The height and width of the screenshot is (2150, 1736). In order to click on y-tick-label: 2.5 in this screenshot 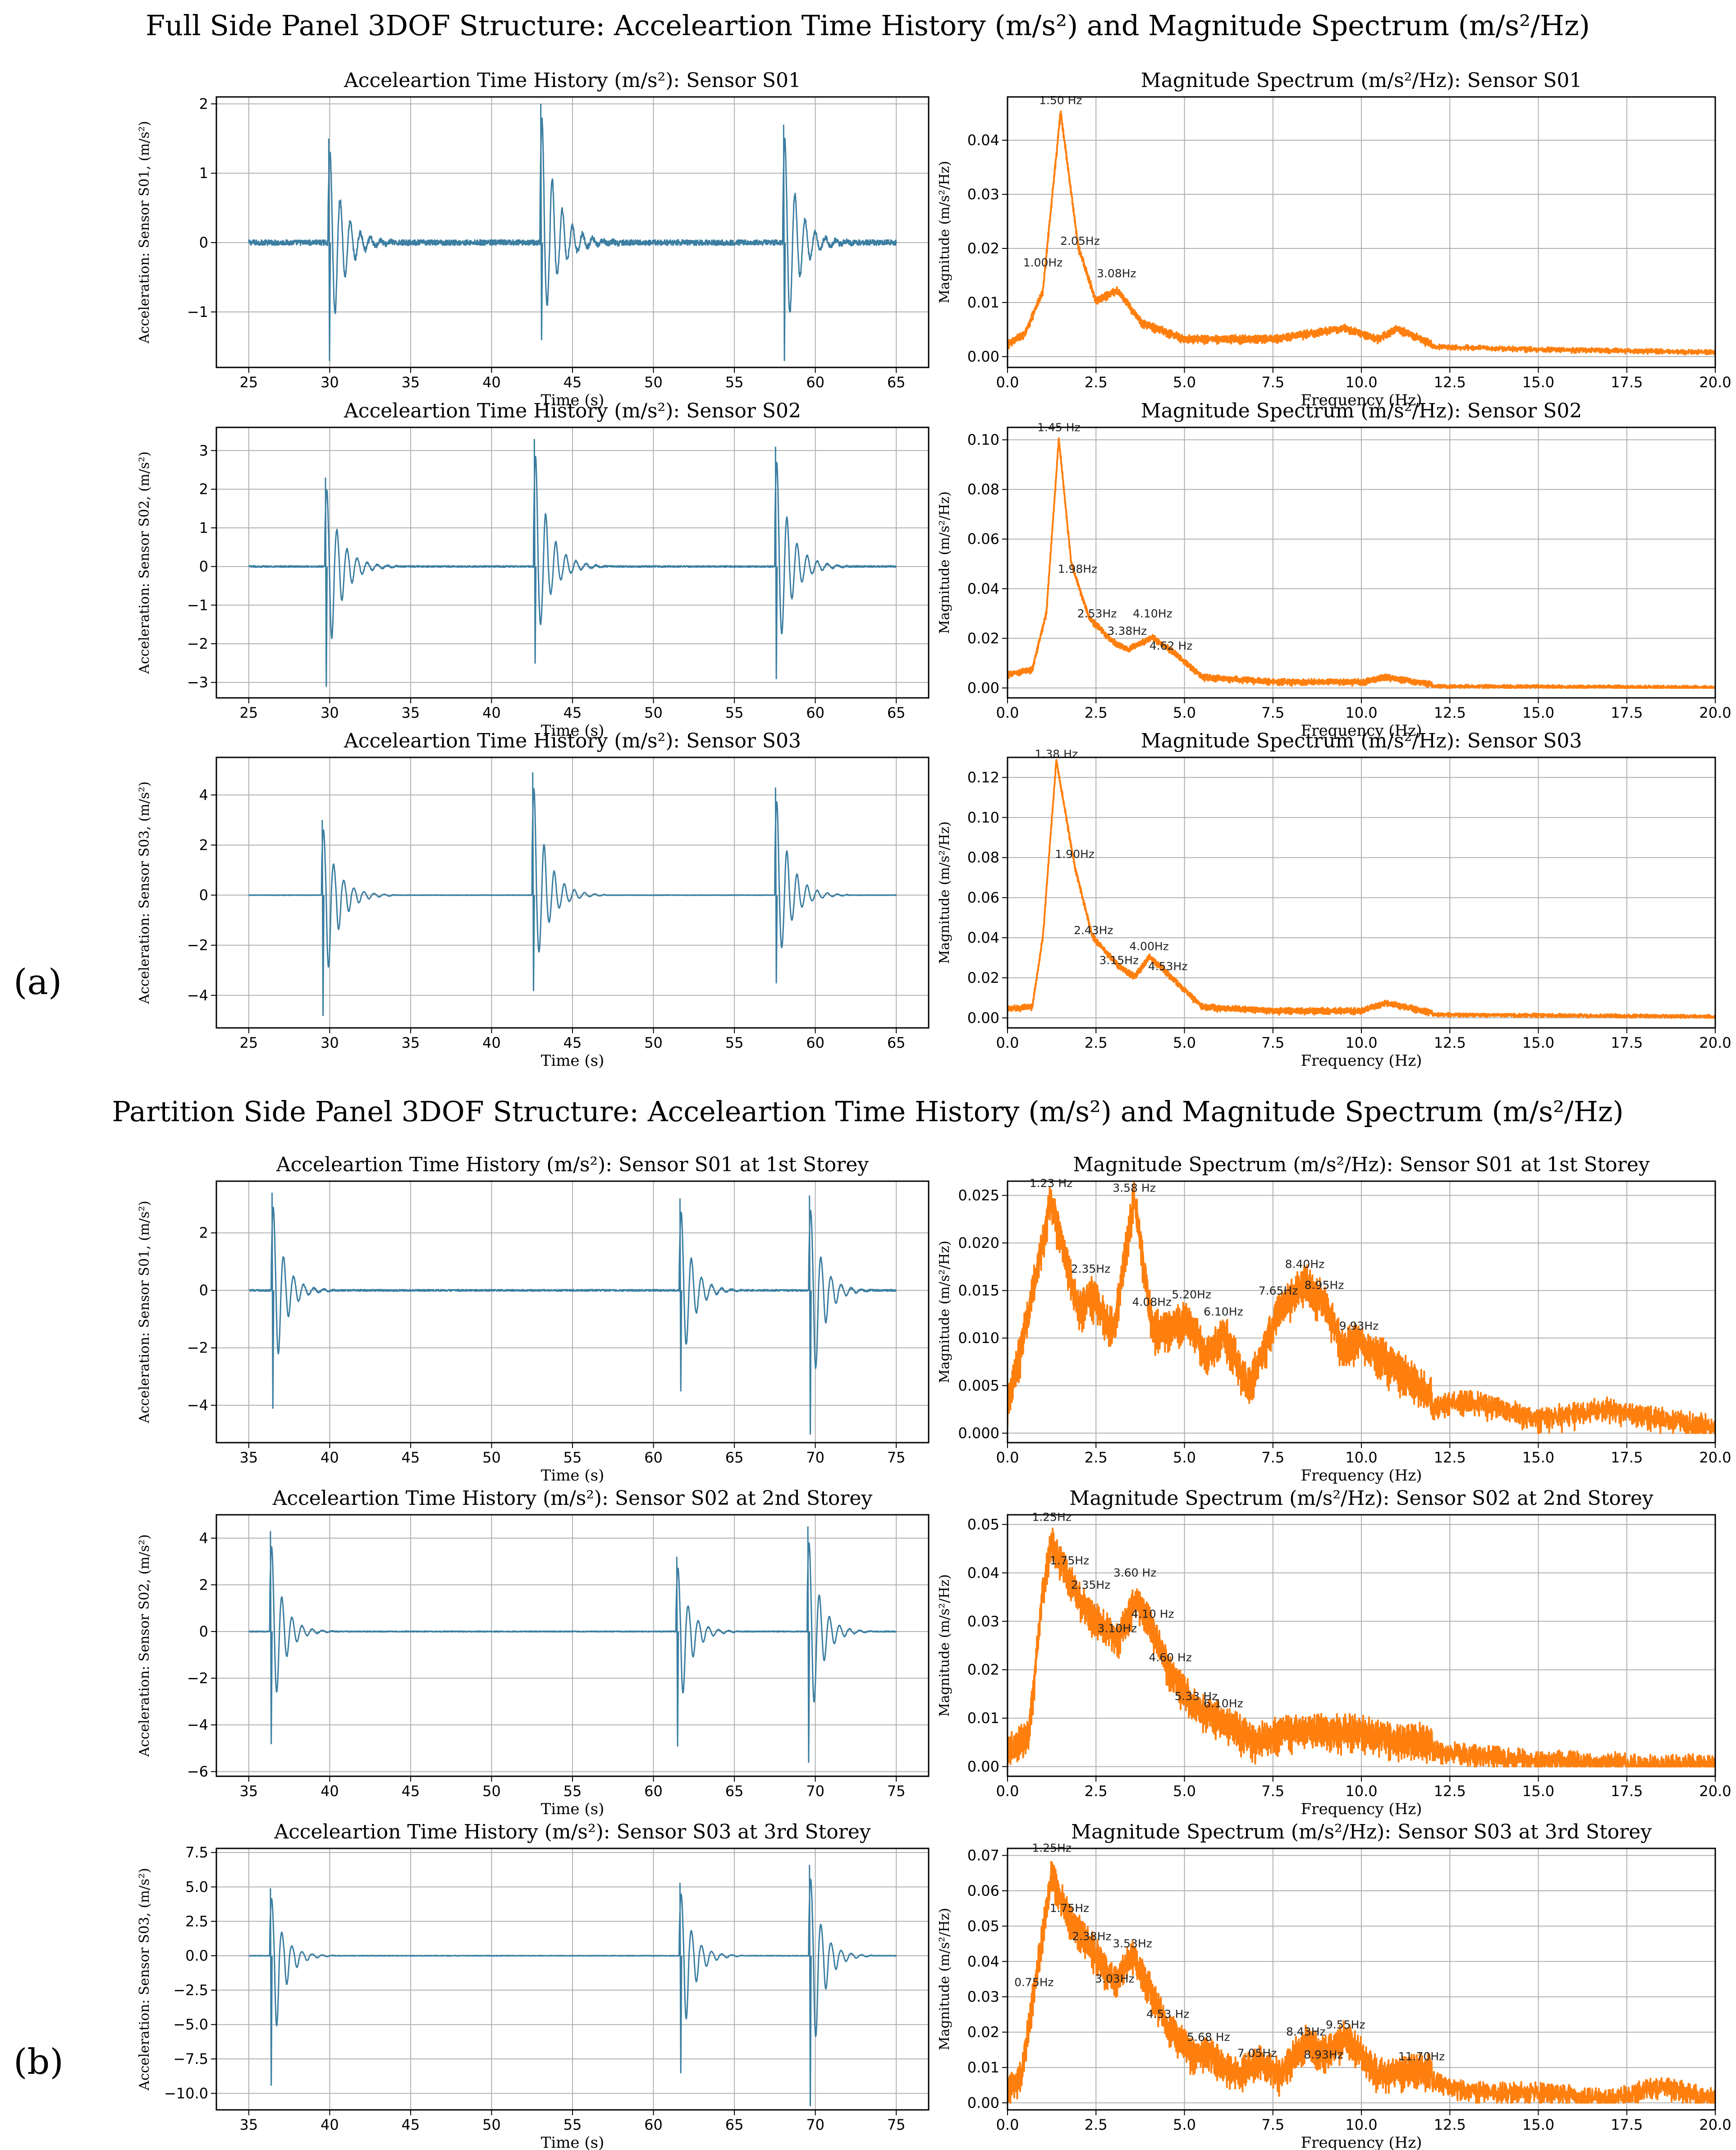, I will do `click(196, 1921)`.